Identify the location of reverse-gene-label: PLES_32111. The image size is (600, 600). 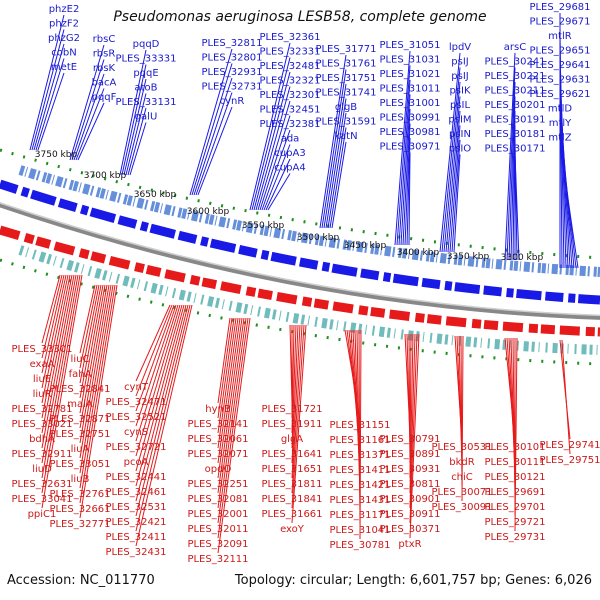
(217, 559).